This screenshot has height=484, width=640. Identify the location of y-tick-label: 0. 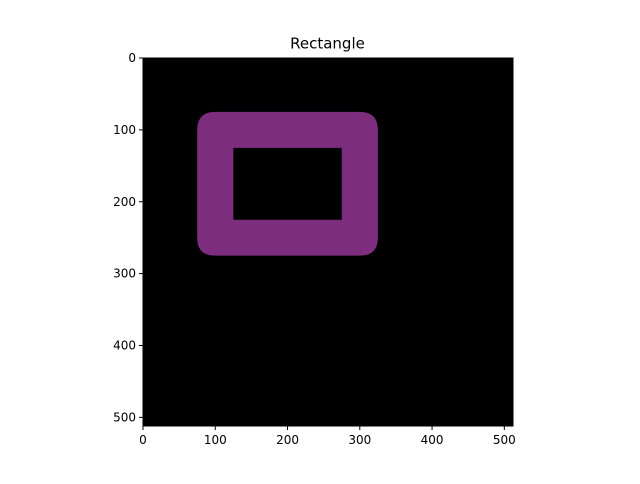
(132, 58).